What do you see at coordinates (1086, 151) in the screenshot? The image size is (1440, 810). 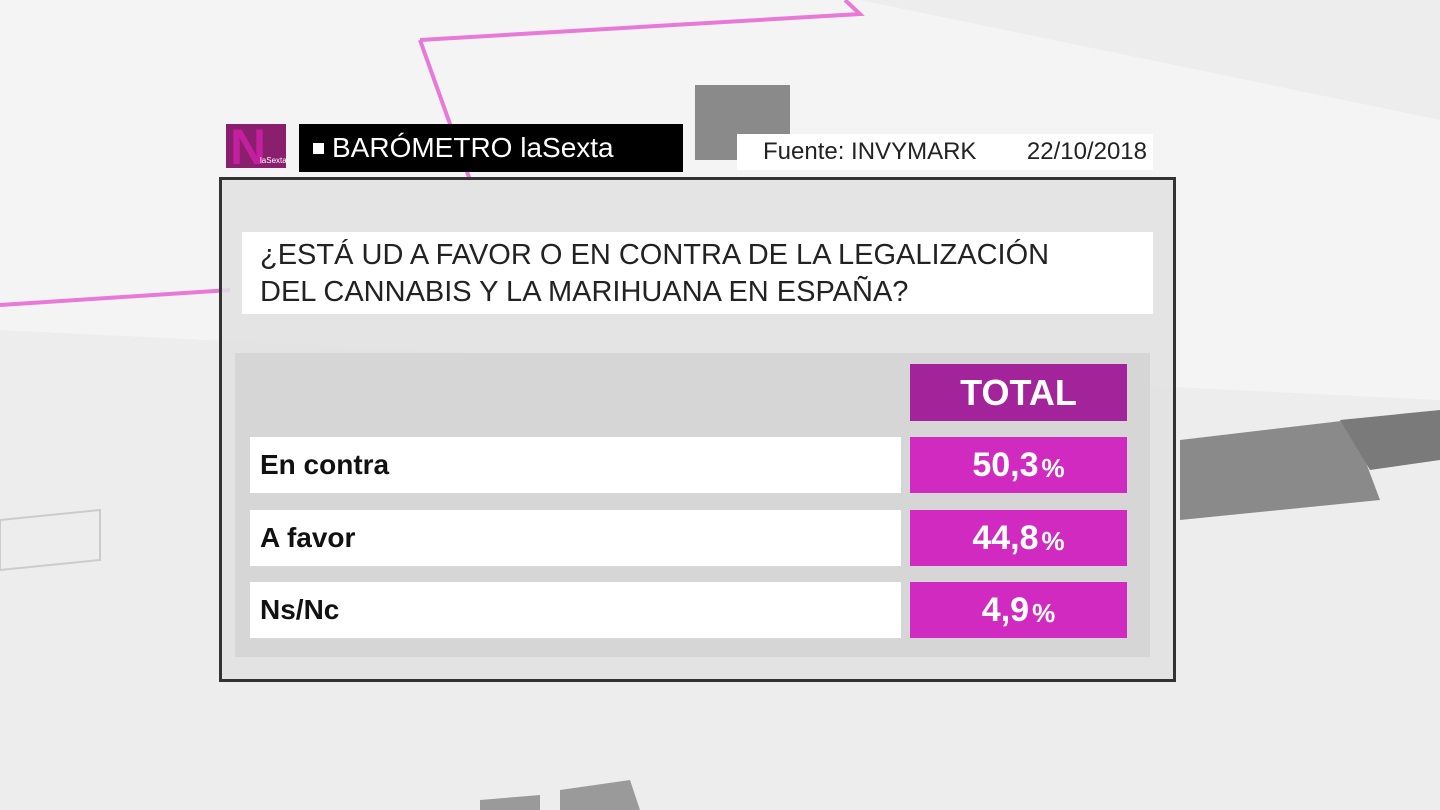 I see `date: 22/10/2018` at bounding box center [1086, 151].